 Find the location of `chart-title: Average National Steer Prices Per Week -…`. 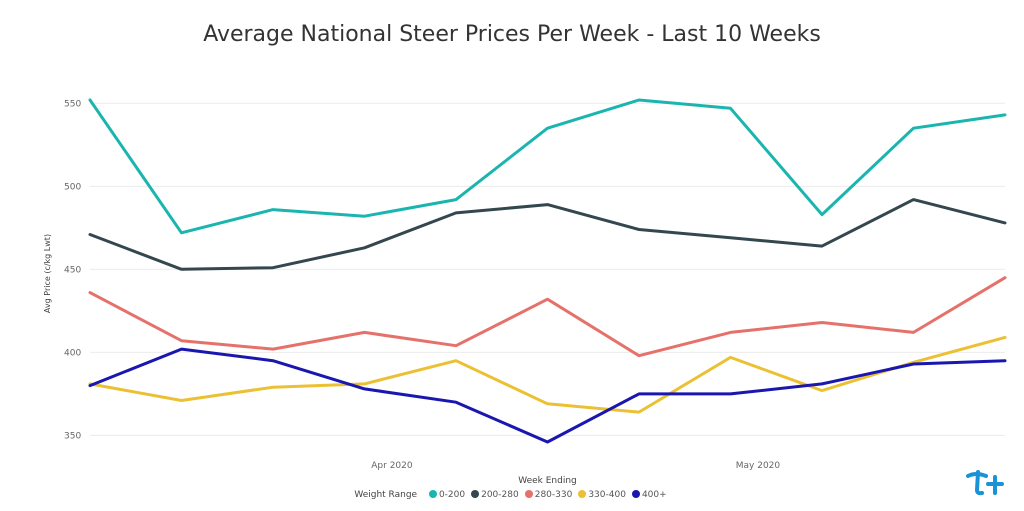

chart-title: Average National Steer Prices Per Week -… is located at coordinates (512, 34).